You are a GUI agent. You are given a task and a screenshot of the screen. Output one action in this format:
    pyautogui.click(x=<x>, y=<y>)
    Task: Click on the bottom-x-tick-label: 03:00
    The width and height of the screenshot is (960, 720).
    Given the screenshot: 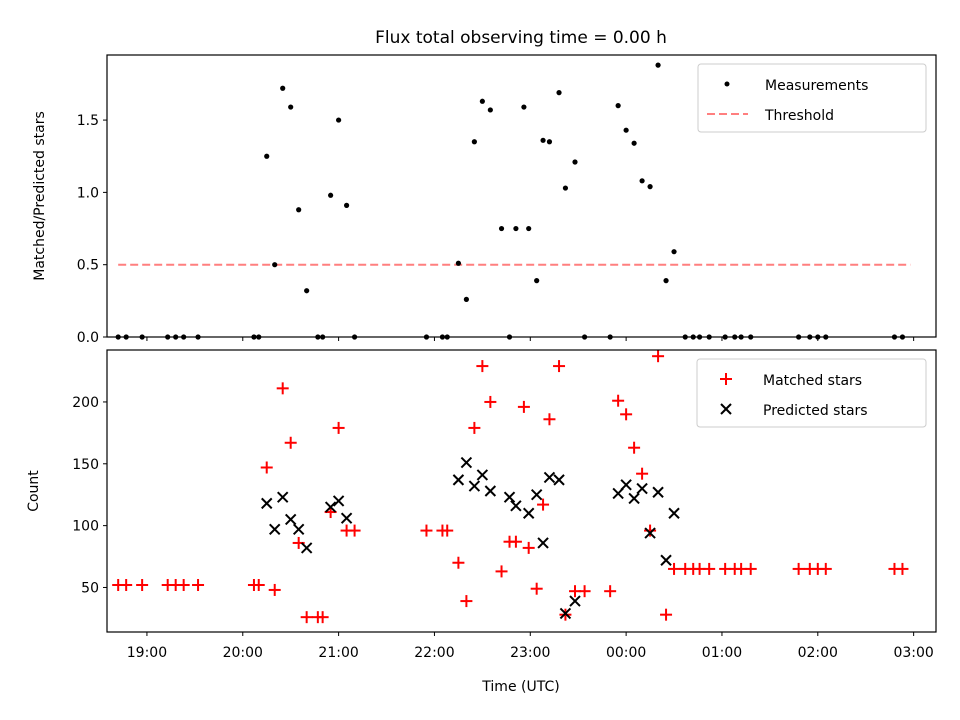 What is the action you would take?
    pyautogui.click(x=913, y=653)
    